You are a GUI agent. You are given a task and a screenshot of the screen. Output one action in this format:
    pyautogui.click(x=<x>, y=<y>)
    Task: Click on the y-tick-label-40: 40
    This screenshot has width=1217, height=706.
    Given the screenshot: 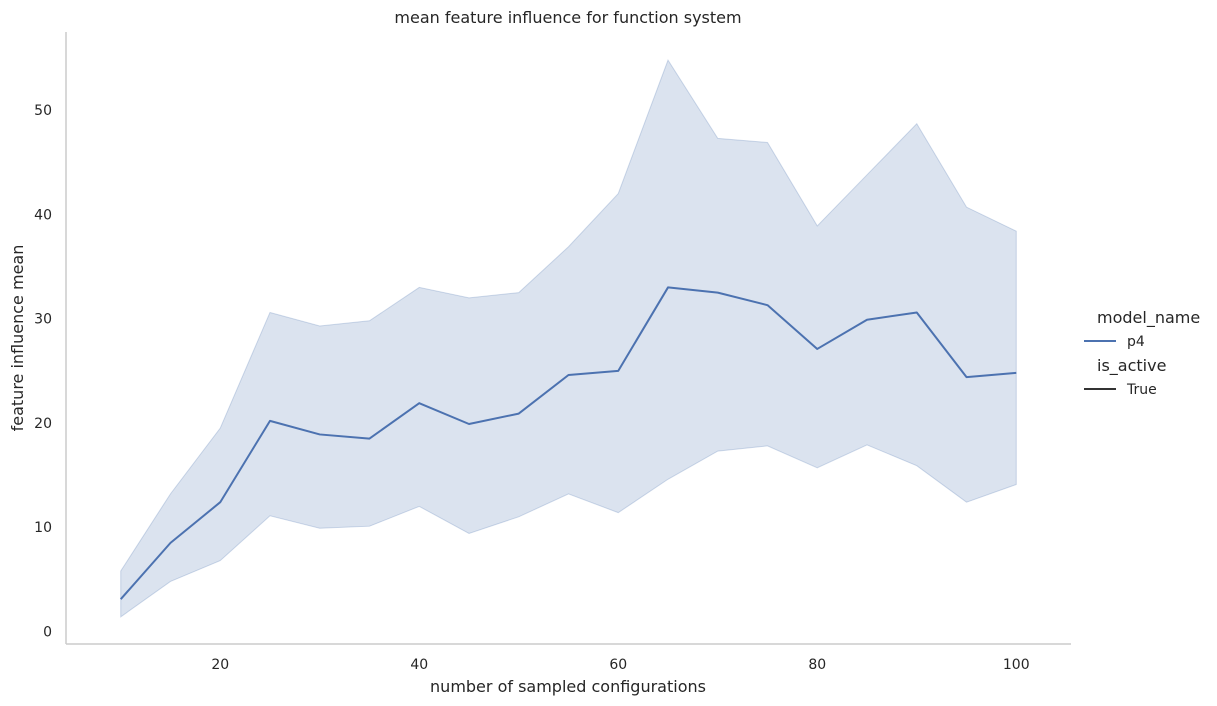 What is the action you would take?
    pyautogui.click(x=43, y=215)
    